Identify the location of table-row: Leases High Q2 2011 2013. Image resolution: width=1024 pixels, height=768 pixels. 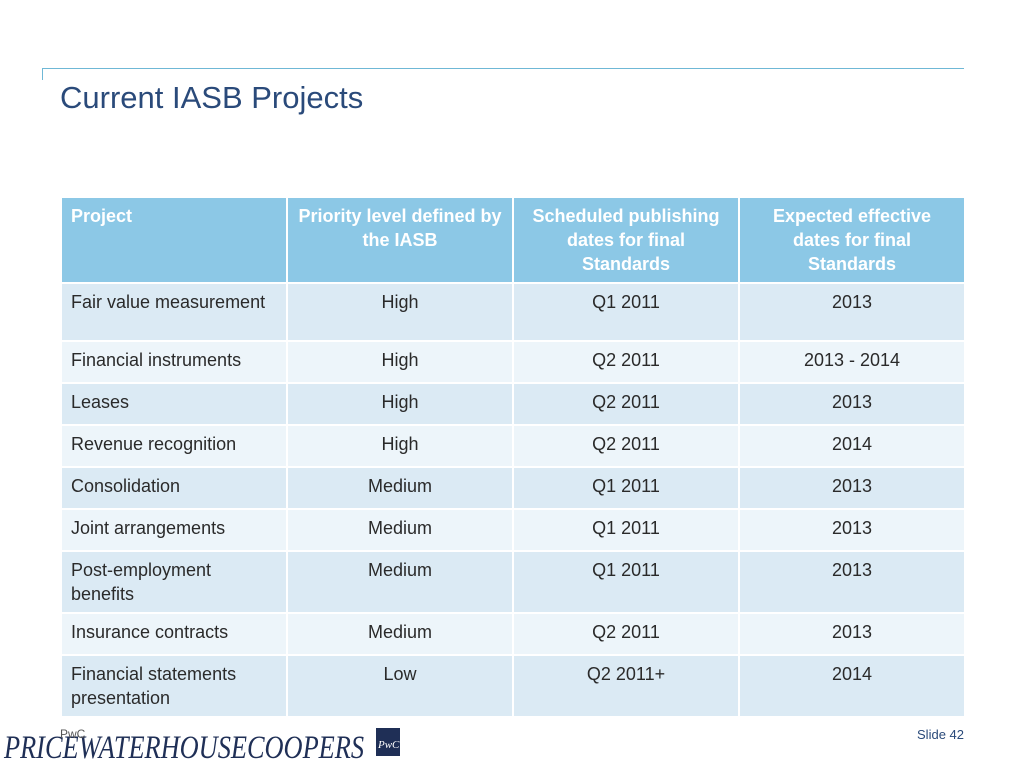
(513, 404).